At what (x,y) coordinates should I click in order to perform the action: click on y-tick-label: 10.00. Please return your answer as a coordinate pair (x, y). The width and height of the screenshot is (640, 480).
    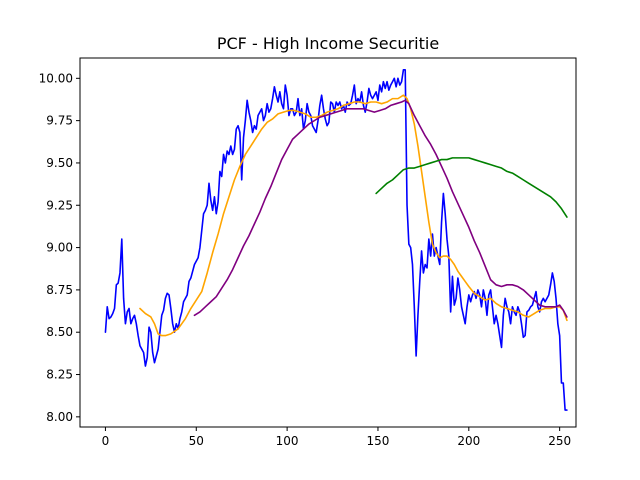
    Looking at the image, I should click on (56, 78).